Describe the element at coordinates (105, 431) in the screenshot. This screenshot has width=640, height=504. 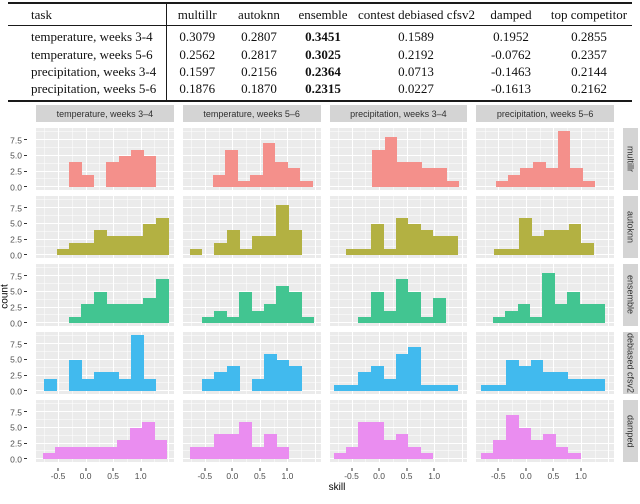
I see `histogram-panel-r4-c0` at that location.